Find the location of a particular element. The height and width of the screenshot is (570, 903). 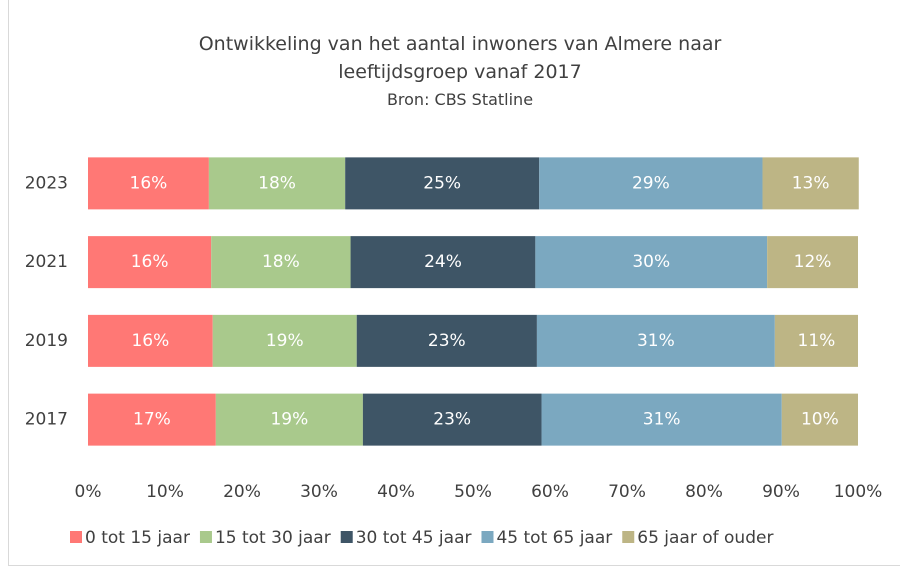

data-label: 30% is located at coordinates (651, 262).